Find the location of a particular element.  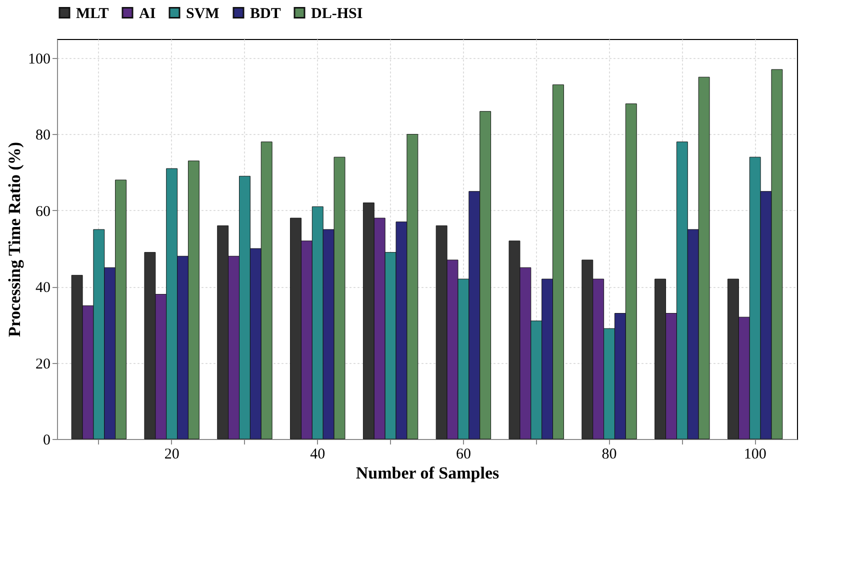

y-tick-label: 20 is located at coordinates (43, 364).